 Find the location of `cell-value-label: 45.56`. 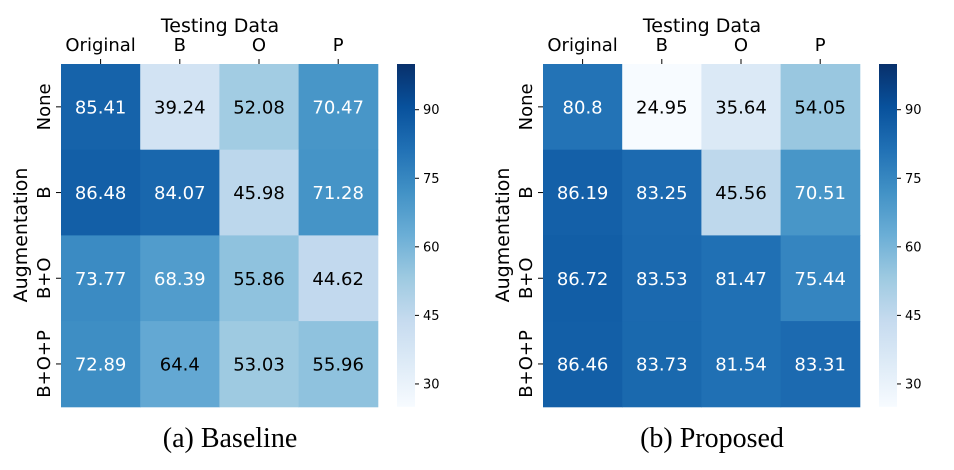

cell-value-label: 45.56 is located at coordinates (741, 193).